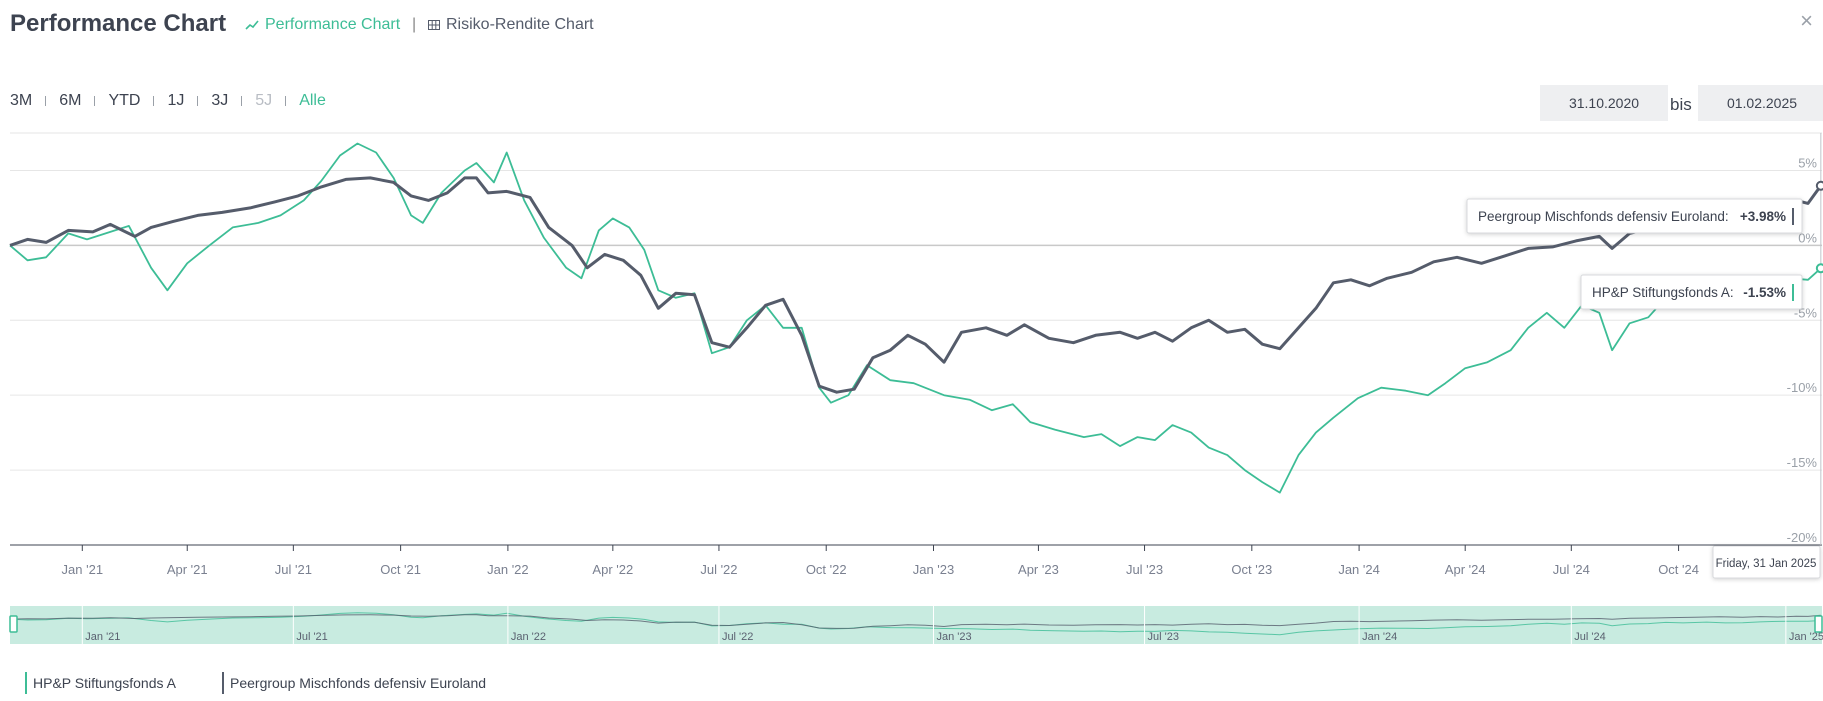 Image resolution: width=1823 pixels, height=701 pixels. What do you see at coordinates (1571, 569) in the screenshot?
I see `x-tick-label: Jul '24` at bounding box center [1571, 569].